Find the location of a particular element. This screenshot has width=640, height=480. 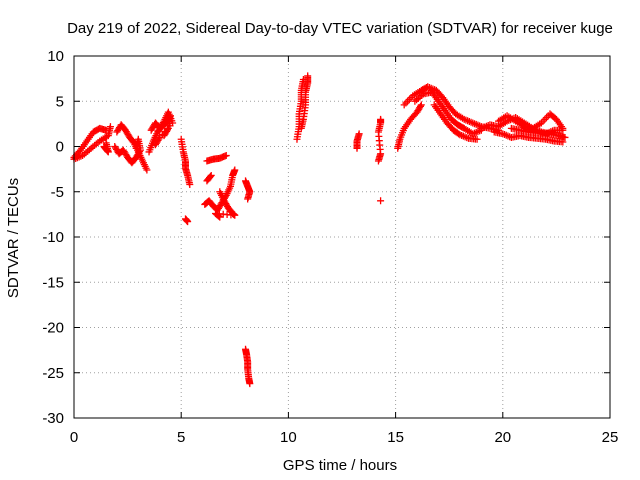

series-arc-a1 is located at coordinates (90, 142).